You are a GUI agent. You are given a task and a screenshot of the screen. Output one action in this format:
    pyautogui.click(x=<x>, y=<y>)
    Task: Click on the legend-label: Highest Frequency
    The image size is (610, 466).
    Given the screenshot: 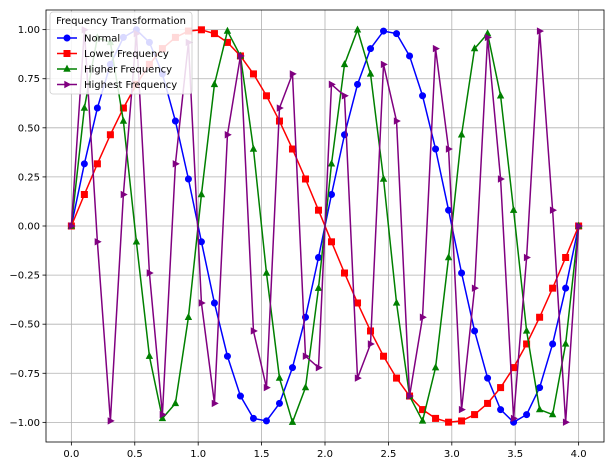 What is the action you would take?
    pyautogui.click(x=130, y=85)
    